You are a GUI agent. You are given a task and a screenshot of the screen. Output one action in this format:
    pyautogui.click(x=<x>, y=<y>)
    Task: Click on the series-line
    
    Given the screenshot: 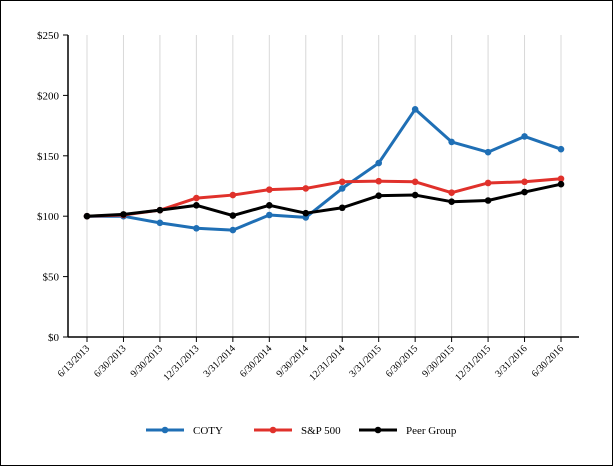 What is the action you would take?
    pyautogui.click(x=324, y=200)
    